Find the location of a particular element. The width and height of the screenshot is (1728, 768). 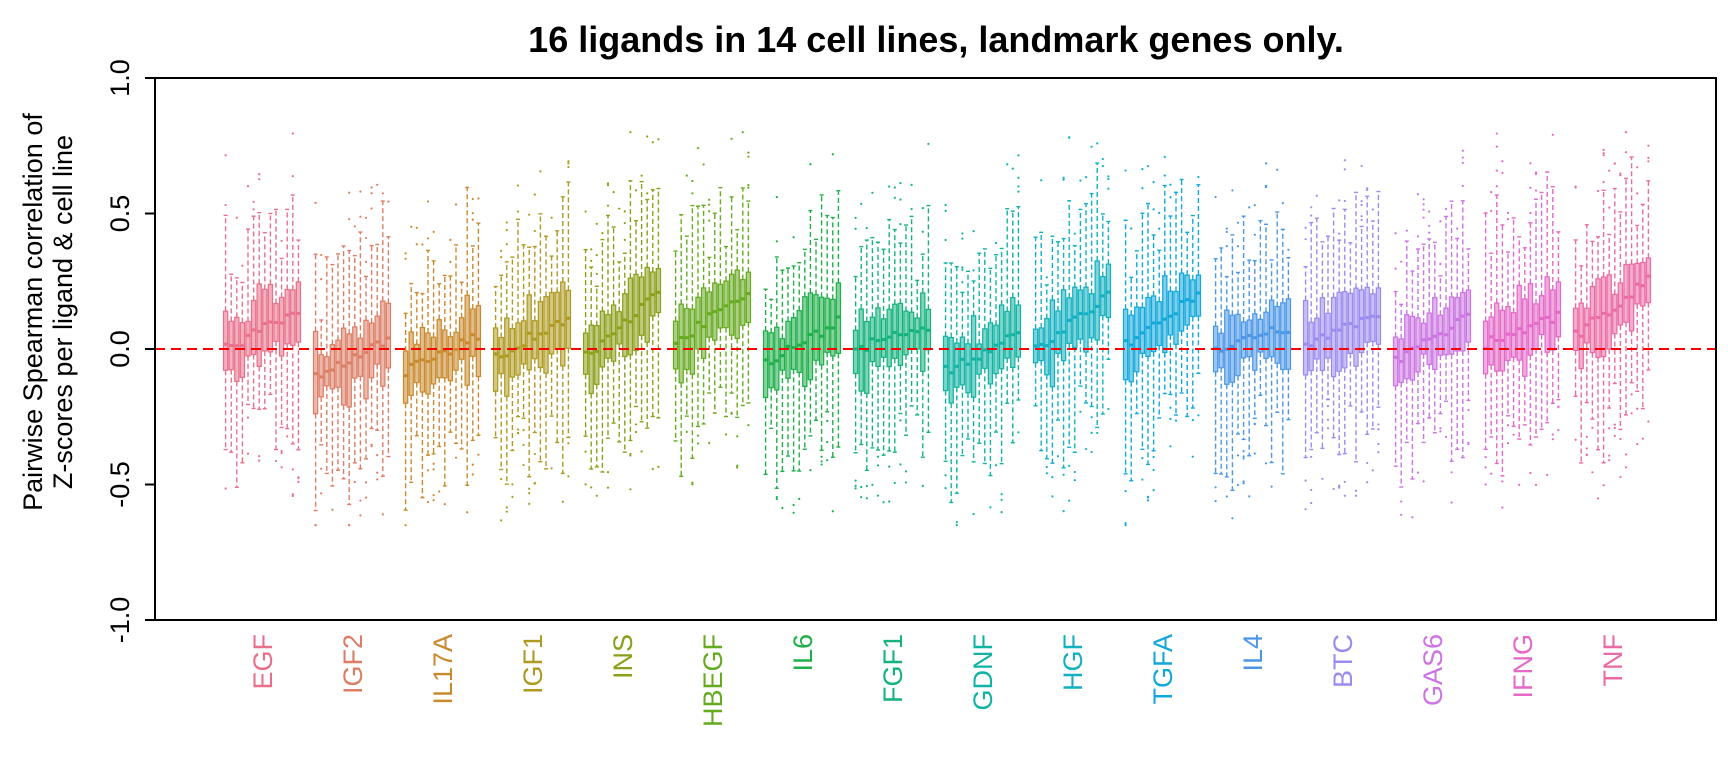

x-tick-label-egf: EGF is located at coordinates (263, 662).